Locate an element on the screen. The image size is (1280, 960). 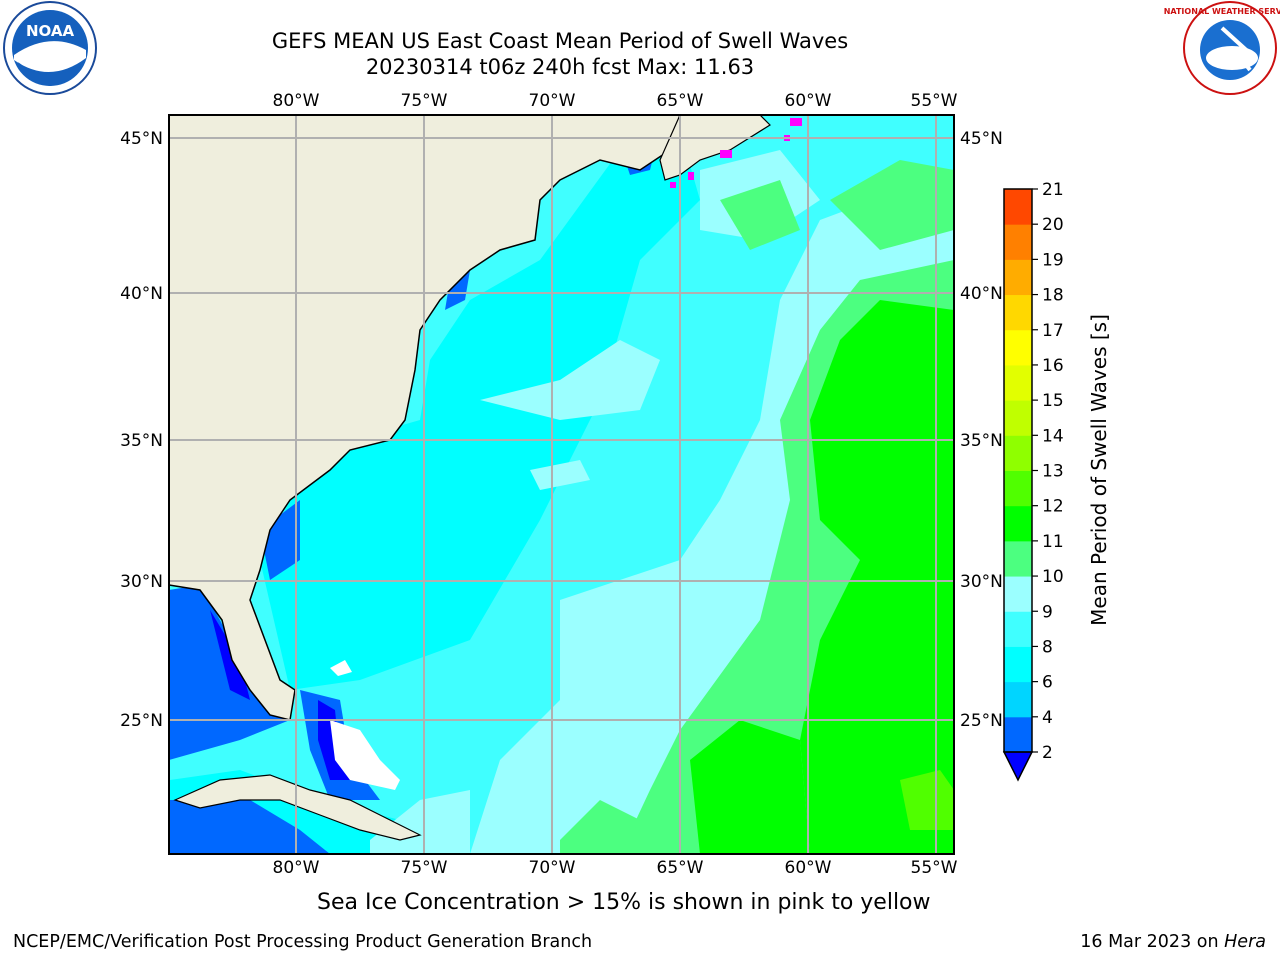
footer-machine: Hera is located at coordinates (1245, 942).